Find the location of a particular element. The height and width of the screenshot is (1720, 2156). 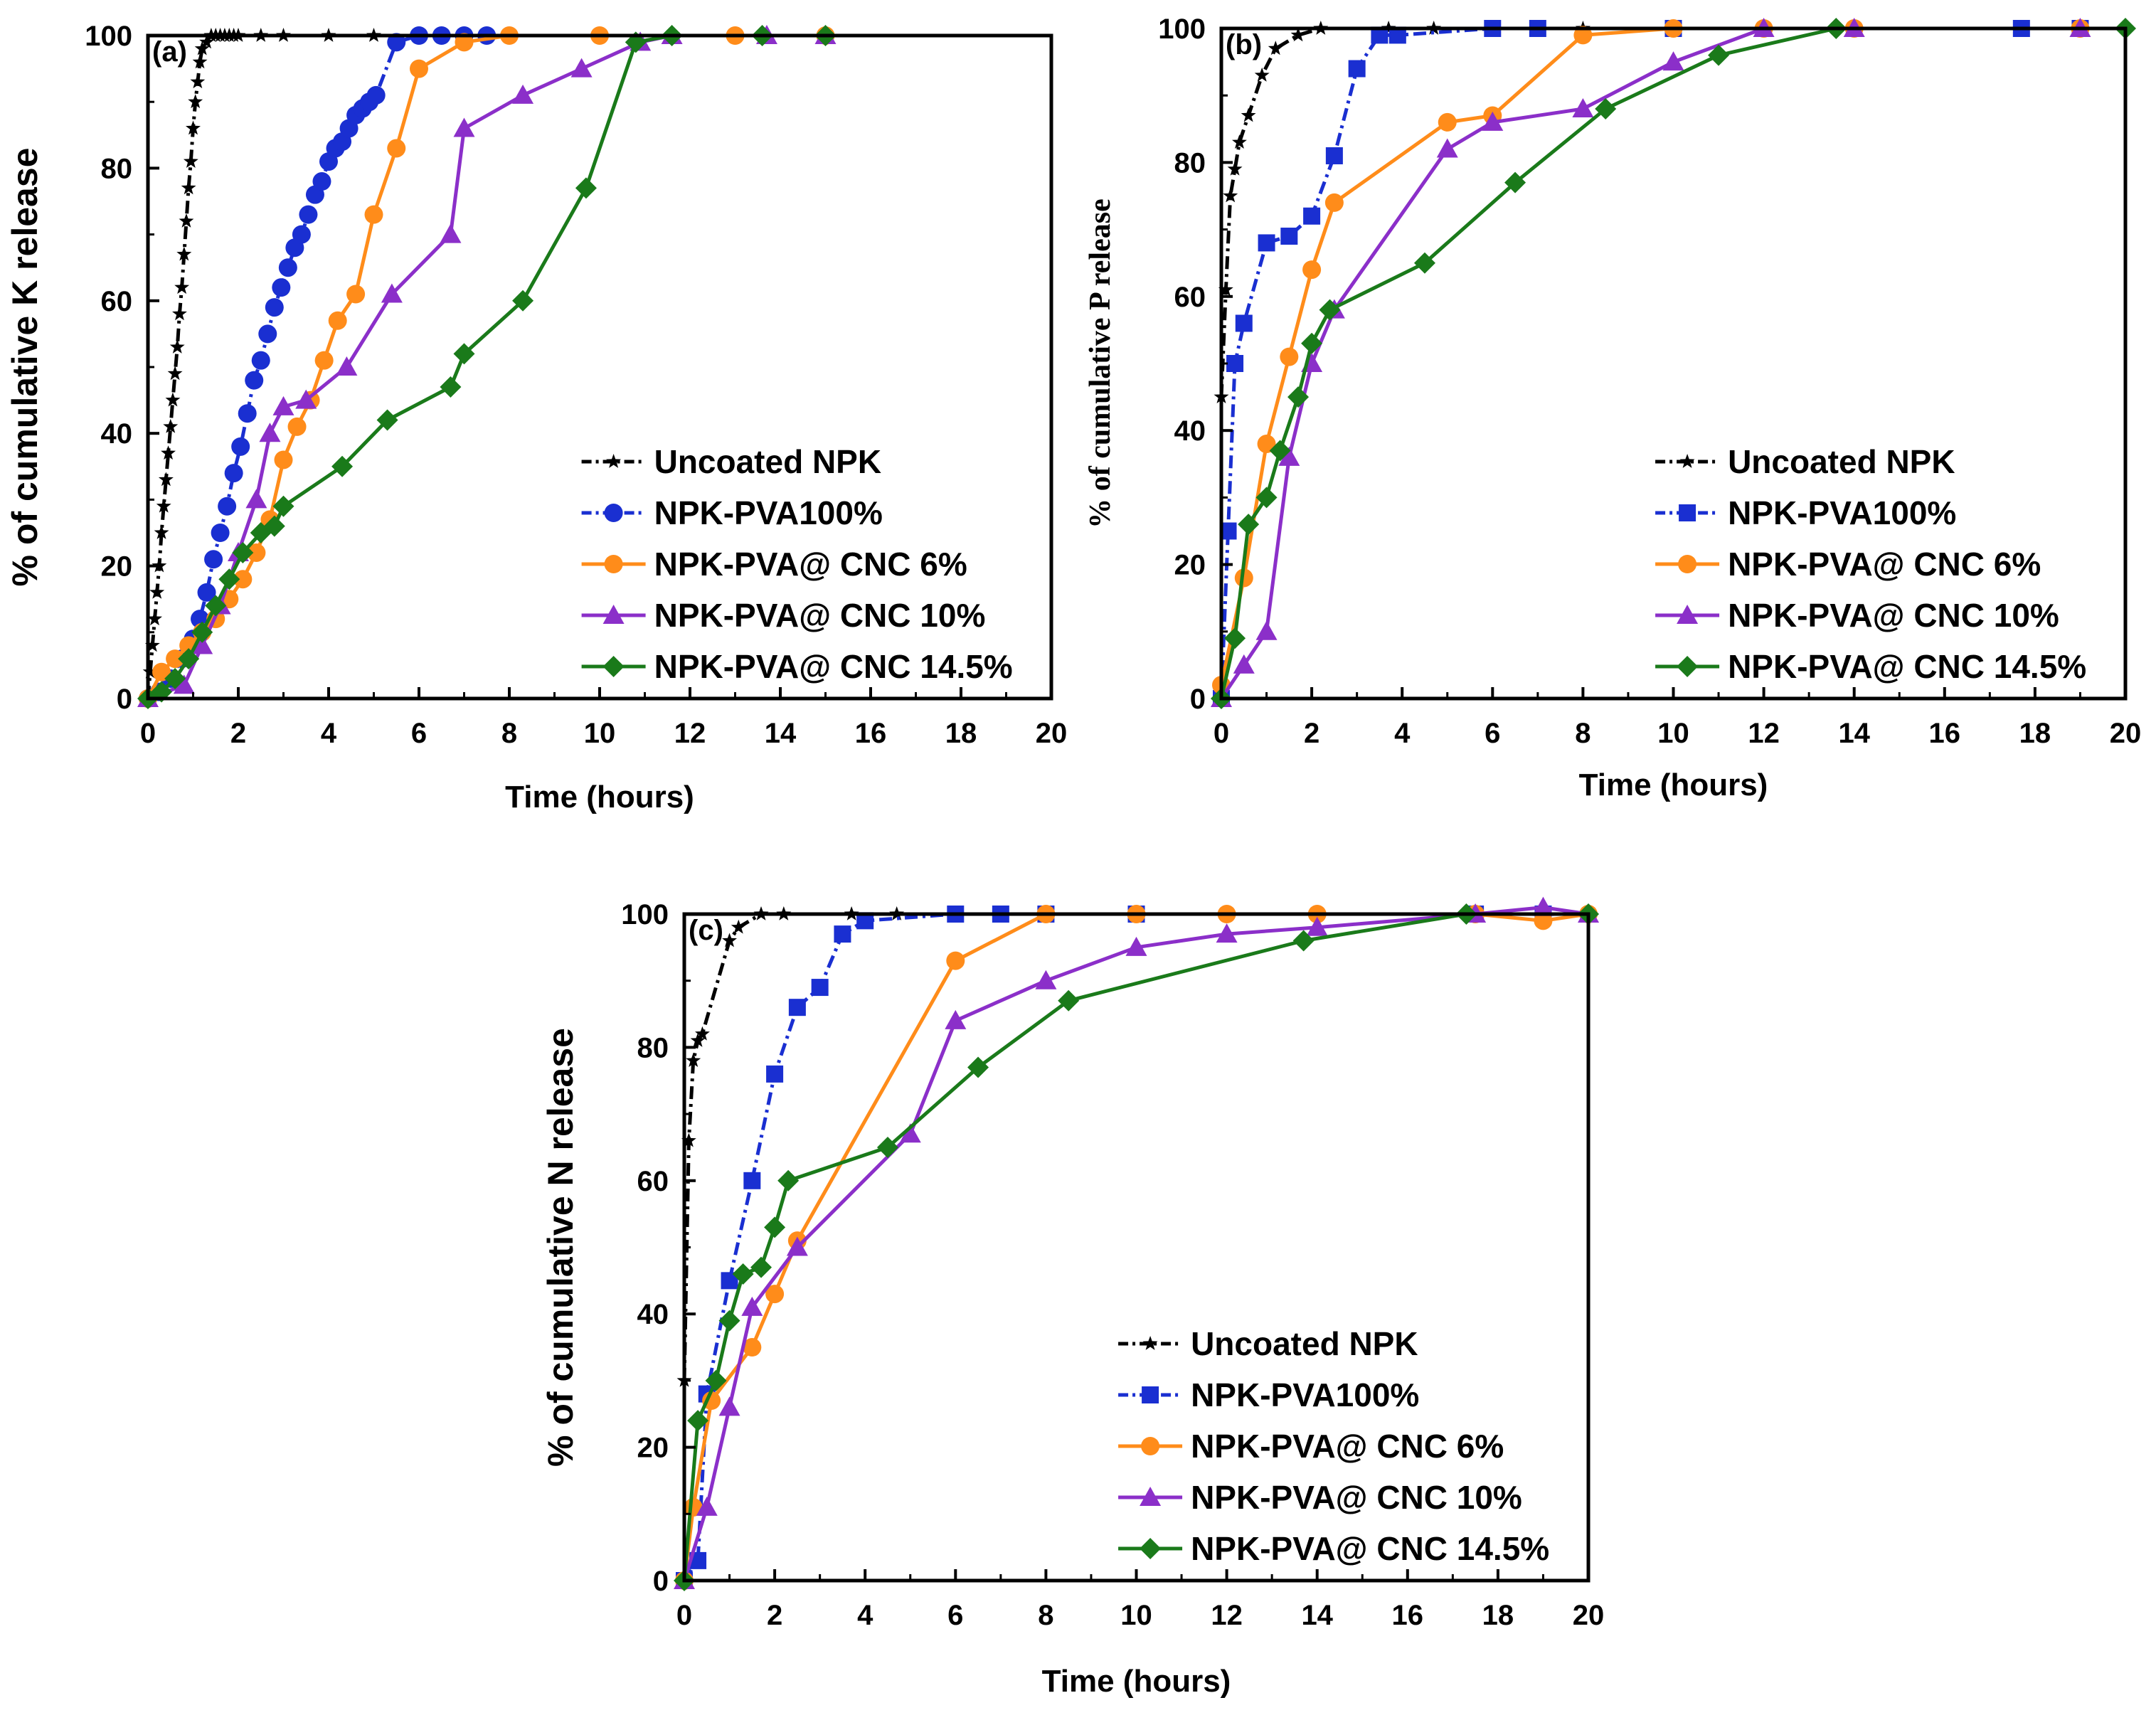

legend-item: NPK-PVA@ CNC 14.5% is located at coordinates (797, 666).